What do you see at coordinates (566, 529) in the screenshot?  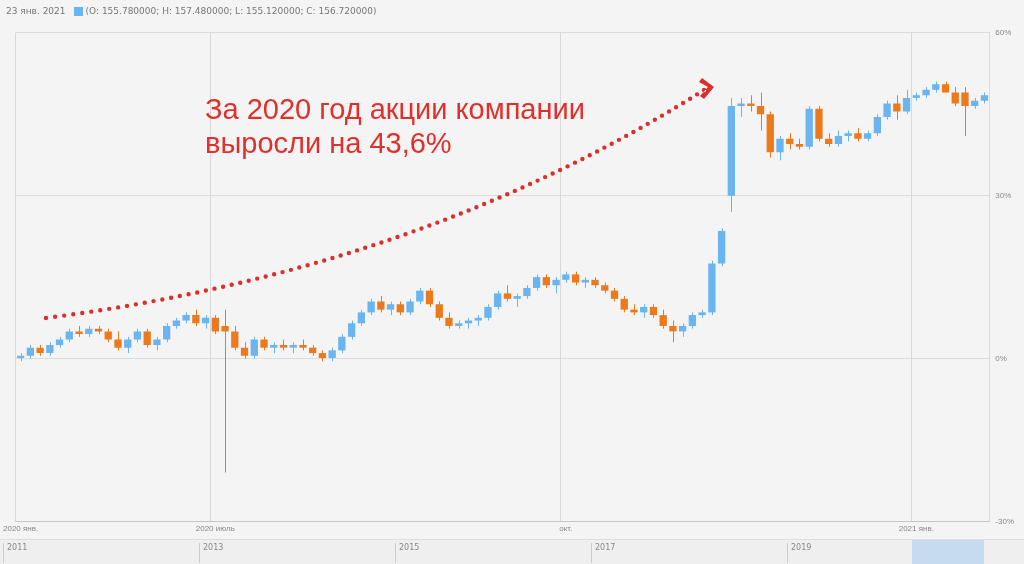 I see `x-tick-label: окт.` at bounding box center [566, 529].